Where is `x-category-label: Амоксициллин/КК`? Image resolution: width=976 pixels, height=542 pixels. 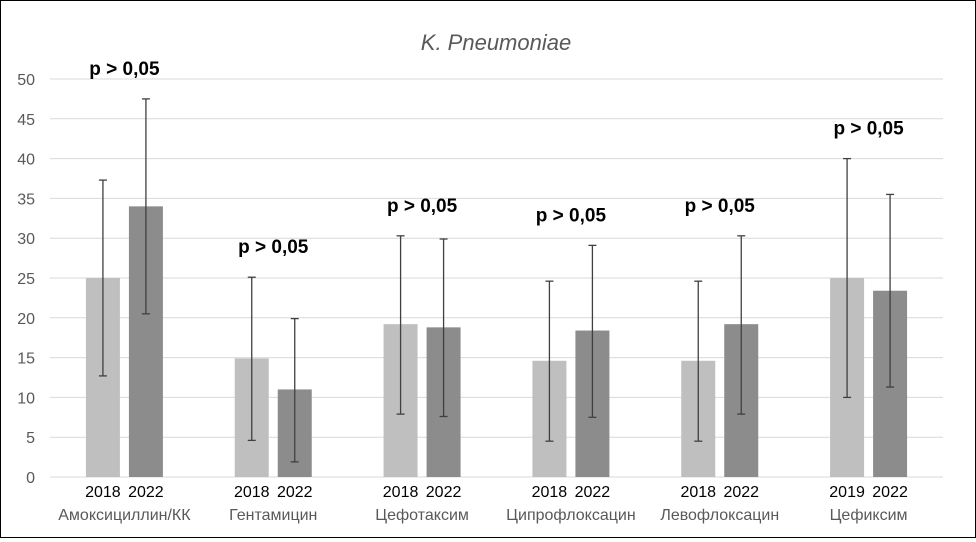
x-category-label: Амоксициллин/КК is located at coordinates (124, 515).